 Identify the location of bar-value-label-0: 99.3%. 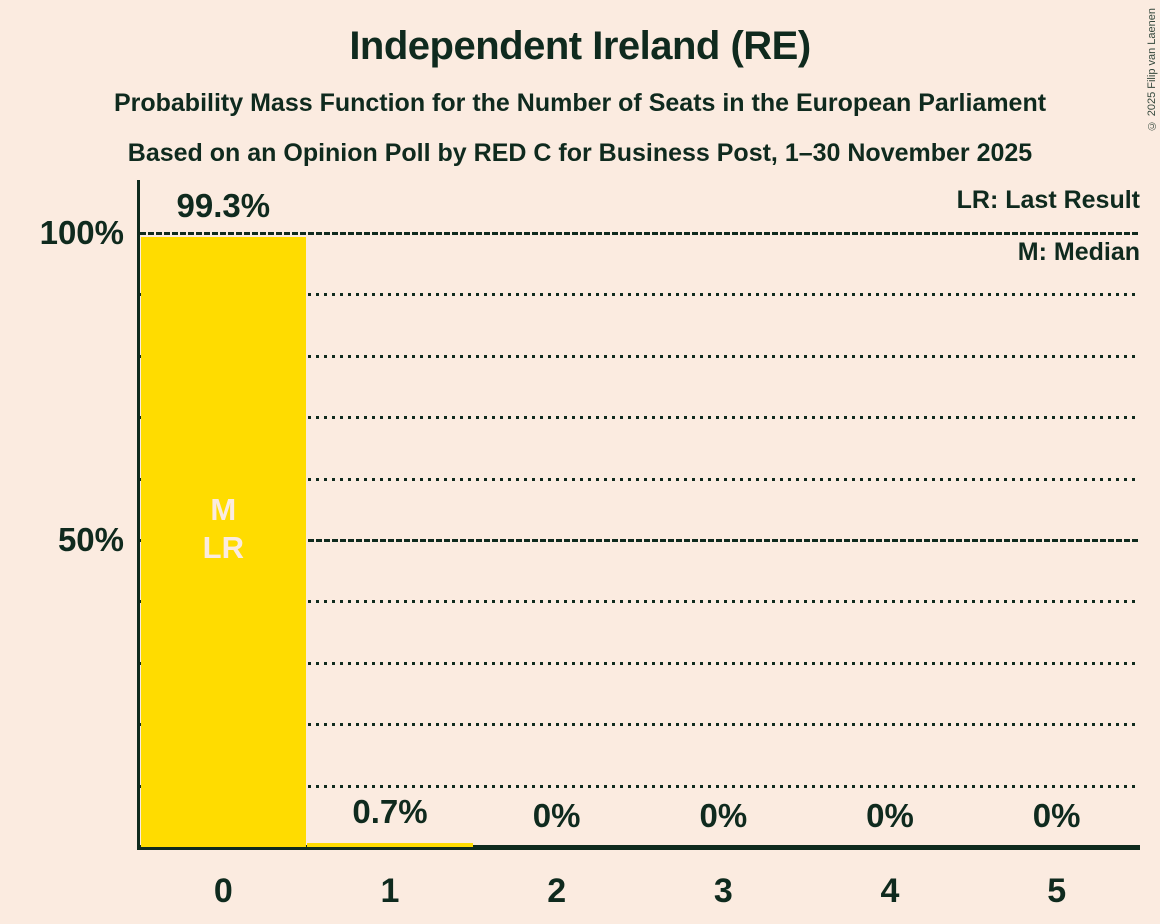
(223, 206).